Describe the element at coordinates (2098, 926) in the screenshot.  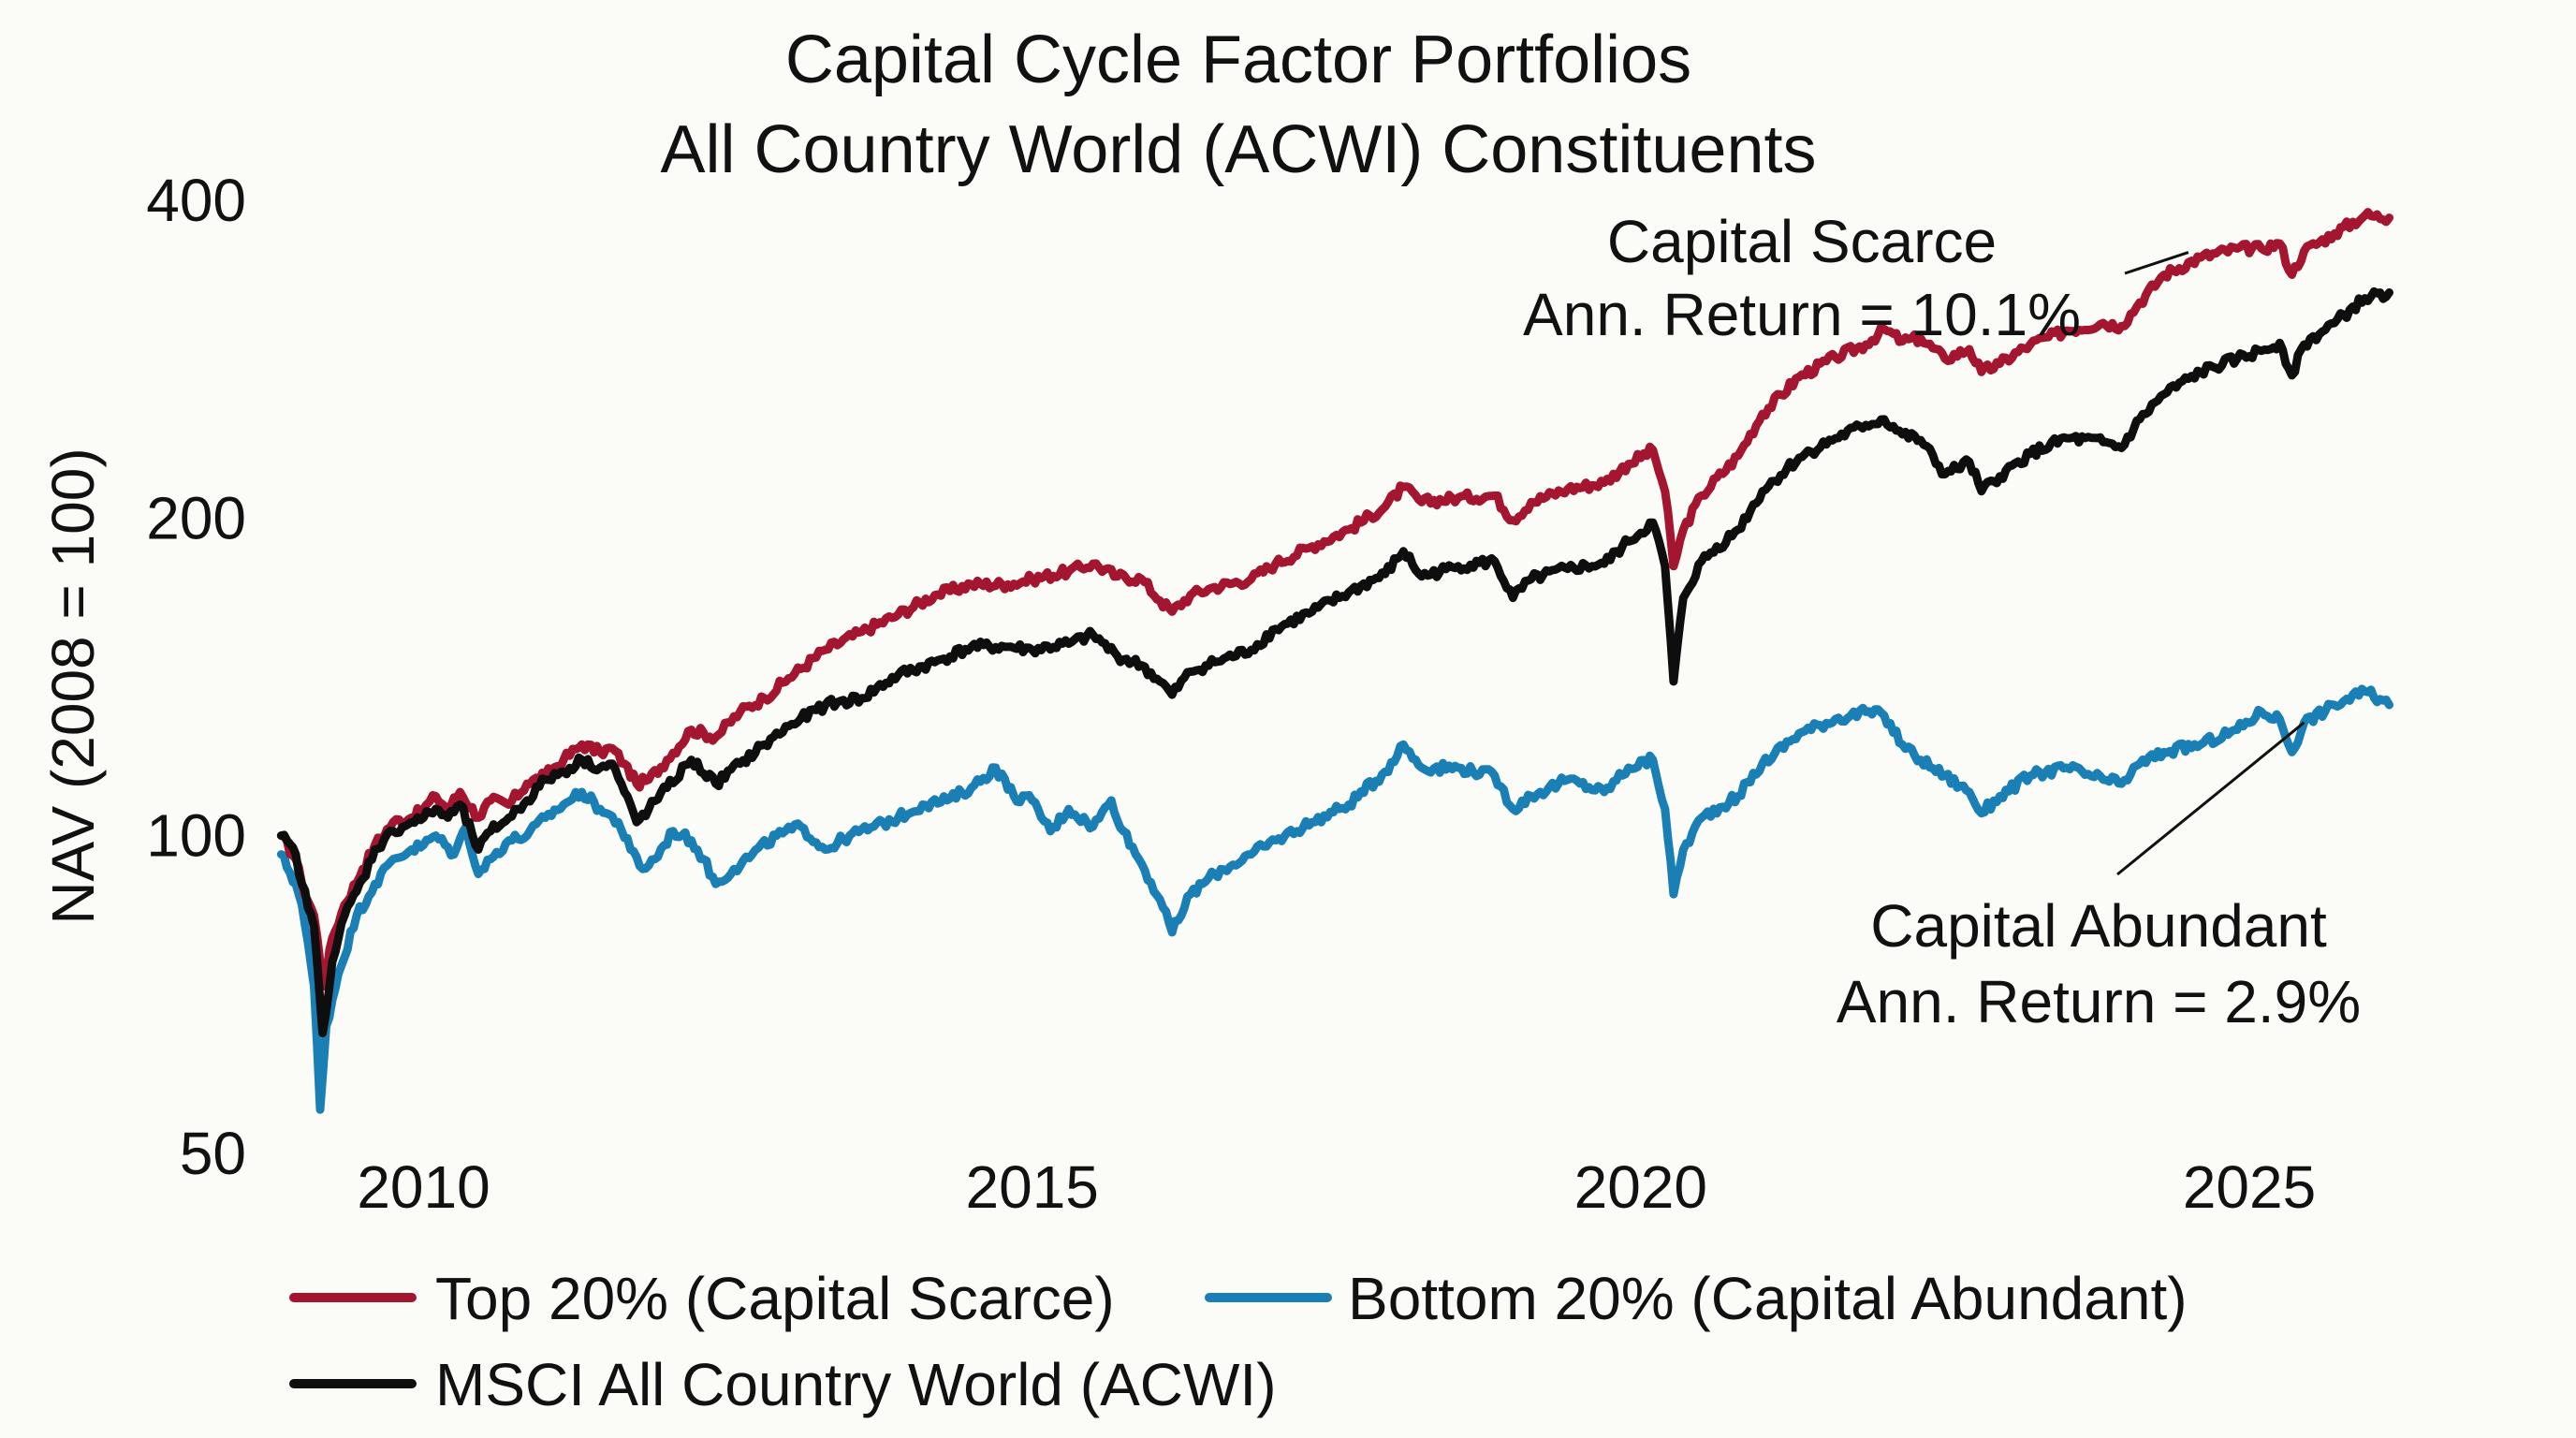
I see `annotation-abundant-name: Capital Abundant` at that location.